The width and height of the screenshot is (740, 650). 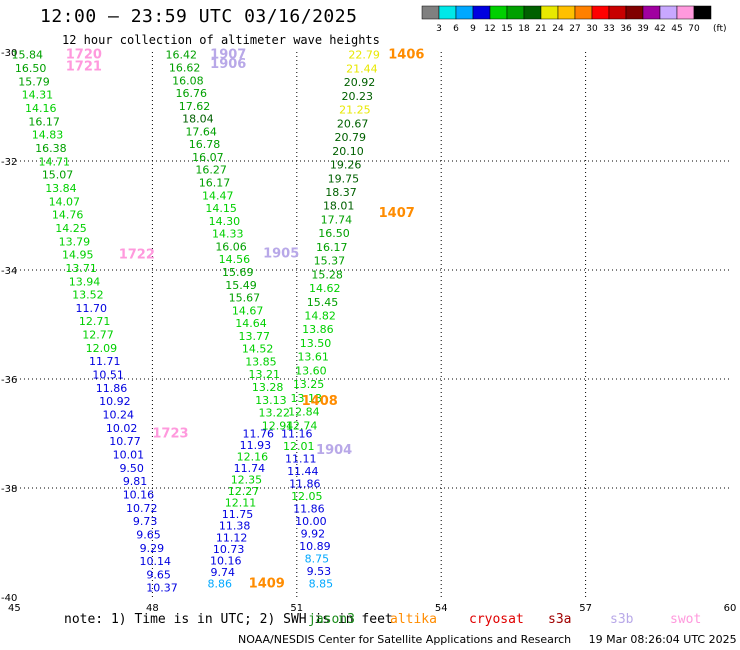 I want to click on data-label: 16.76, so click(x=191, y=93).